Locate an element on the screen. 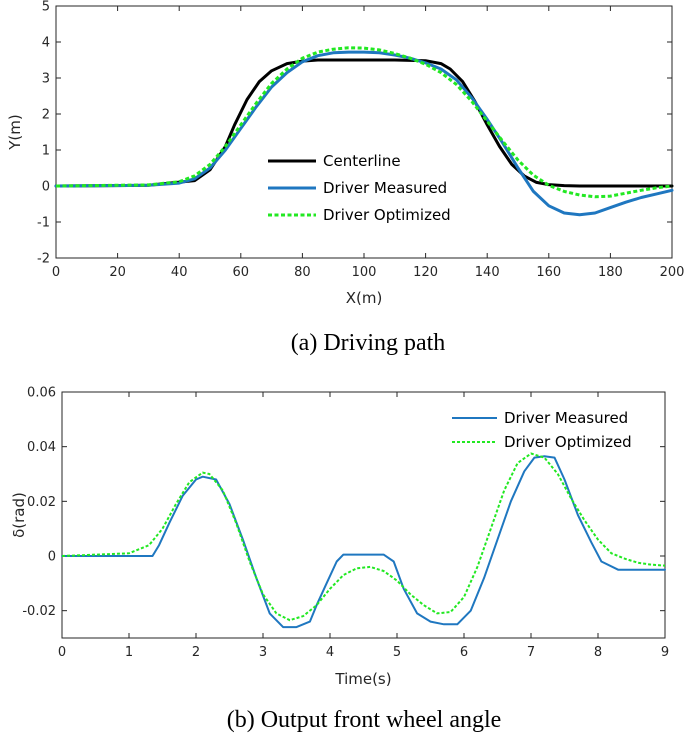 This screenshot has height=736, width=685. x-tick-label: 100 is located at coordinates (364, 272).